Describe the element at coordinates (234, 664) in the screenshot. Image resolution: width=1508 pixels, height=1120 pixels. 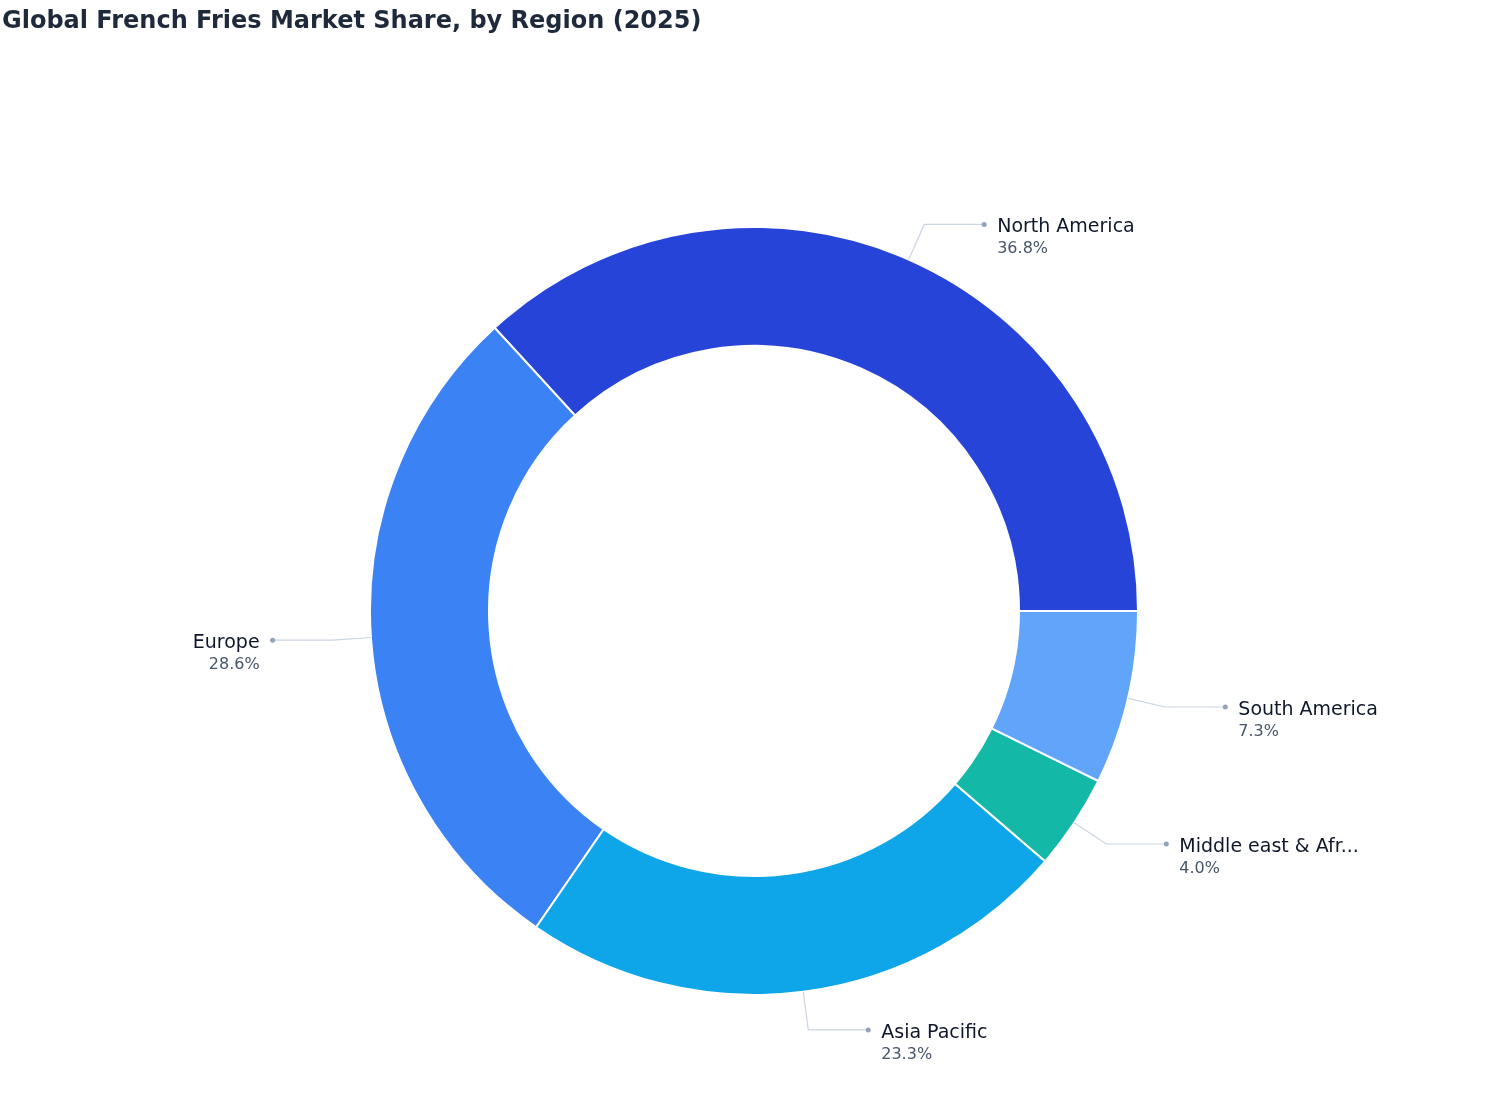
I see `data-label: 28.6%` at that location.